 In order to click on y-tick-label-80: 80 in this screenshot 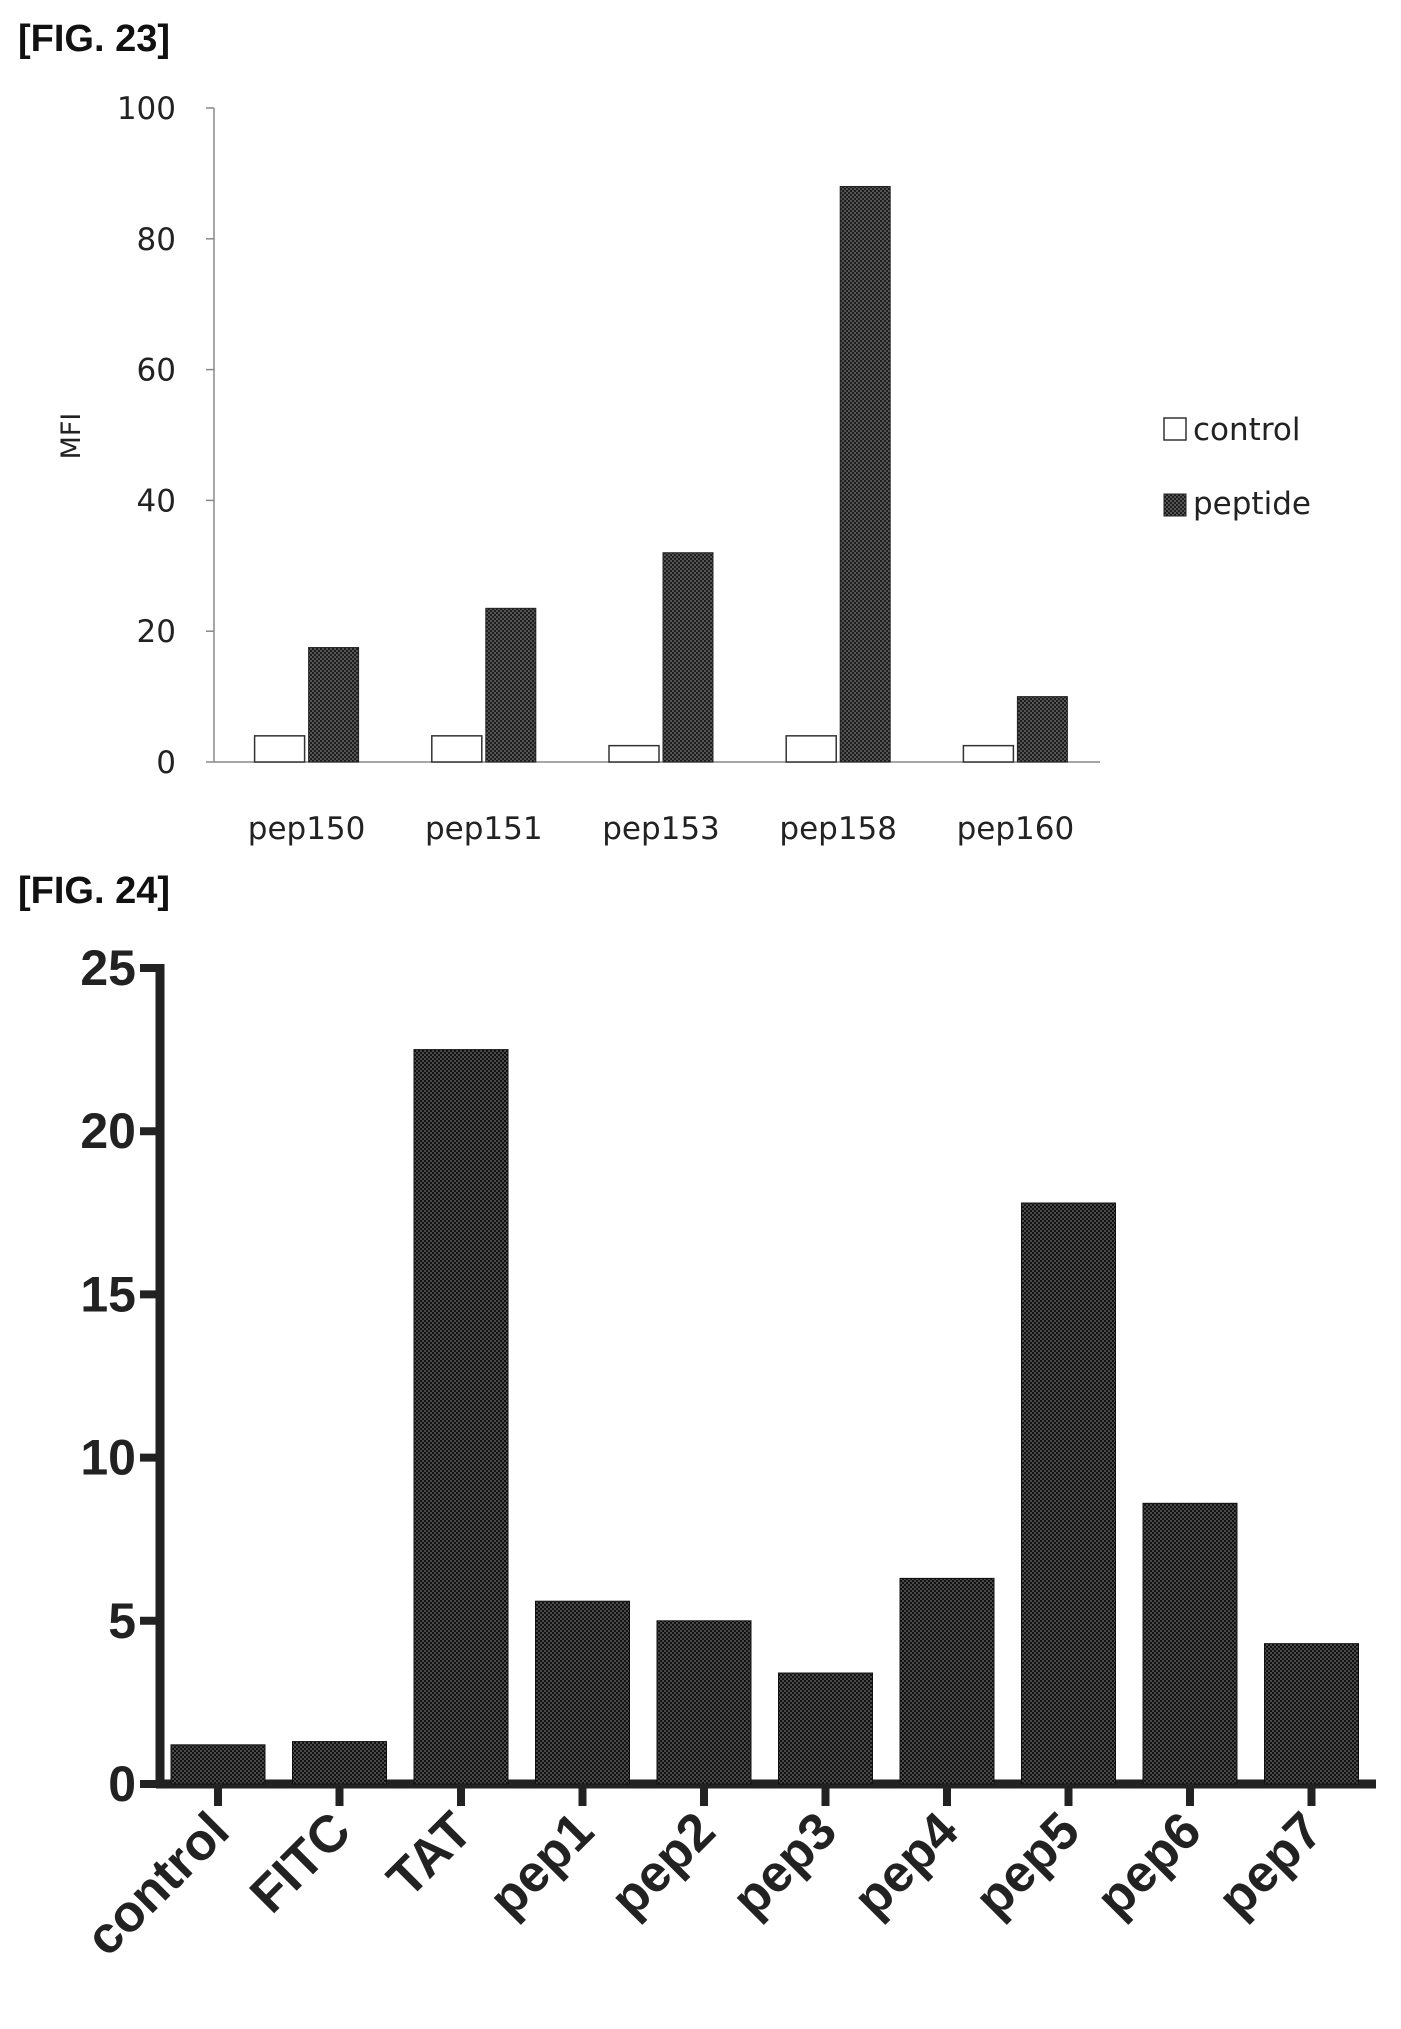, I will do `click(156, 240)`.